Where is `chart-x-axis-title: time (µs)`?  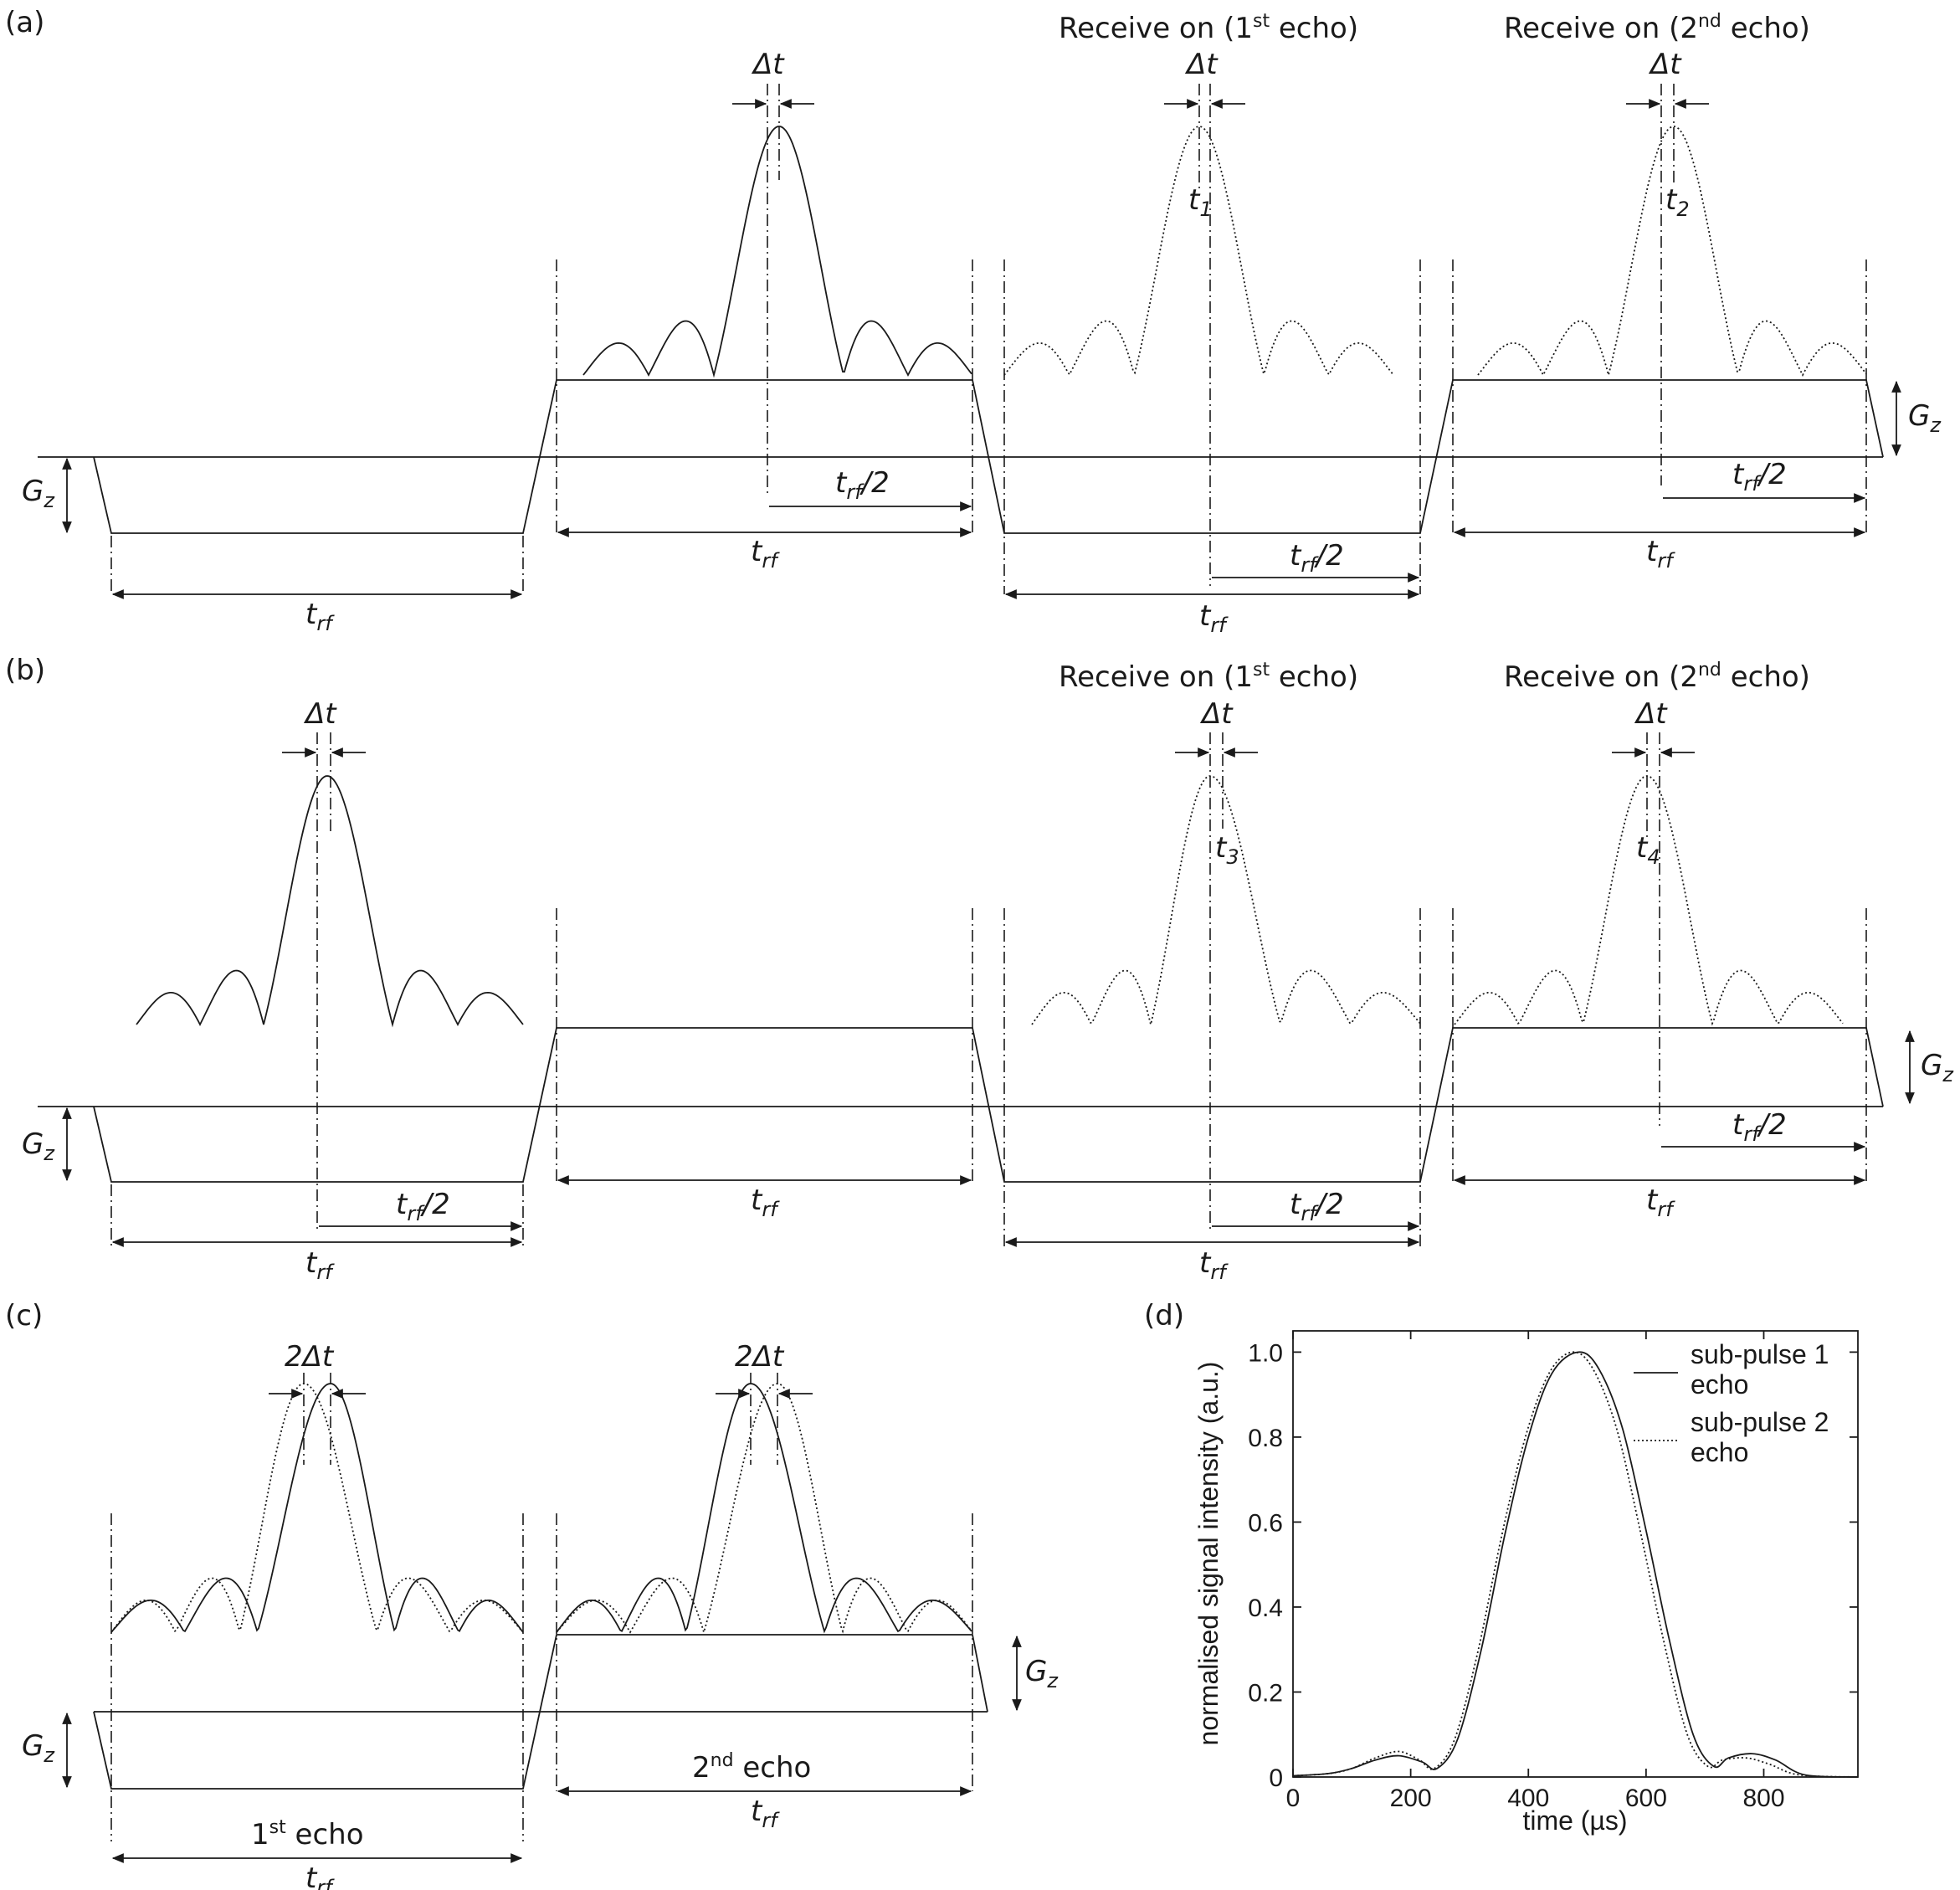
chart-x-axis-title: time (µs) is located at coordinates (1574, 1820).